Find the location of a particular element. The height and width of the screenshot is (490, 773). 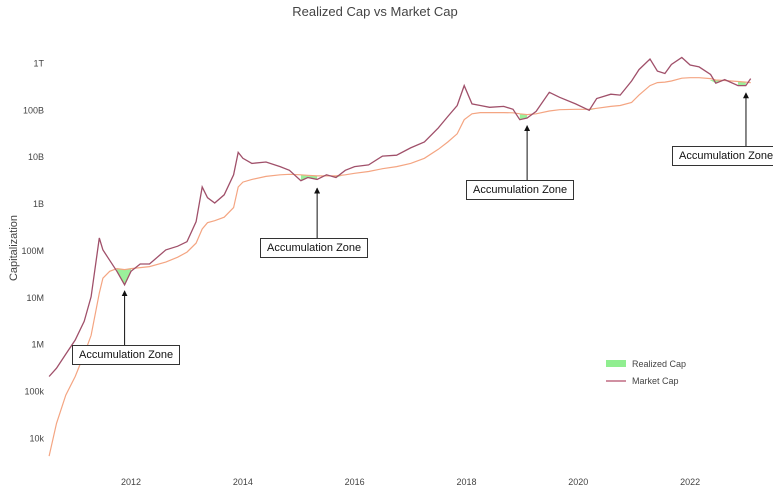

y-tick-label: 1M is located at coordinates (37, 345).